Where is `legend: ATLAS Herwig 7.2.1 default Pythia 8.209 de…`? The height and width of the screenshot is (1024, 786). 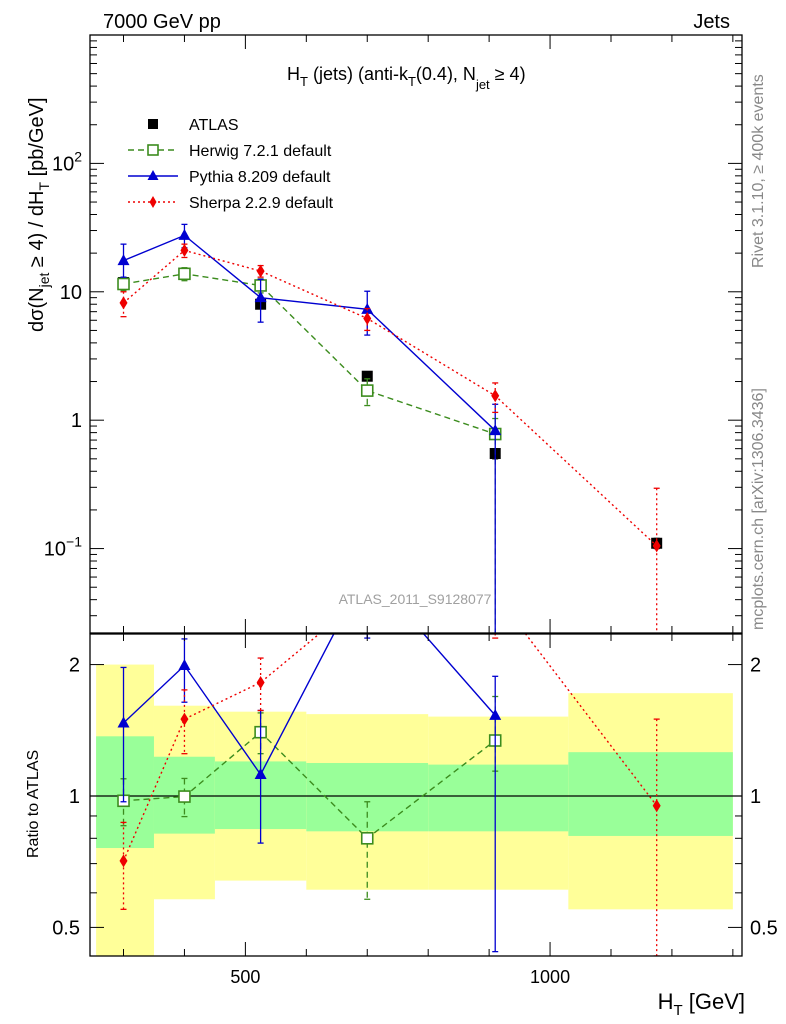
legend: ATLAS Herwig 7.2.1 default Pythia 8.209 de… is located at coordinates (231, 164).